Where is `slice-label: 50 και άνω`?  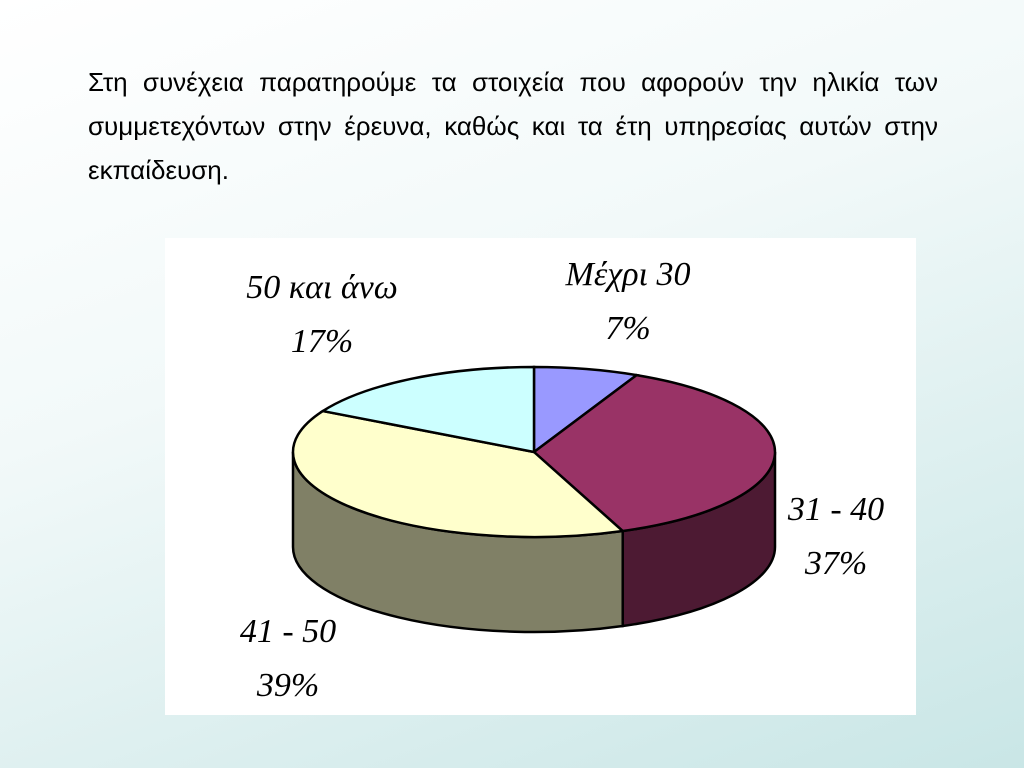
slice-label: 50 και άνω is located at coordinates (322, 287).